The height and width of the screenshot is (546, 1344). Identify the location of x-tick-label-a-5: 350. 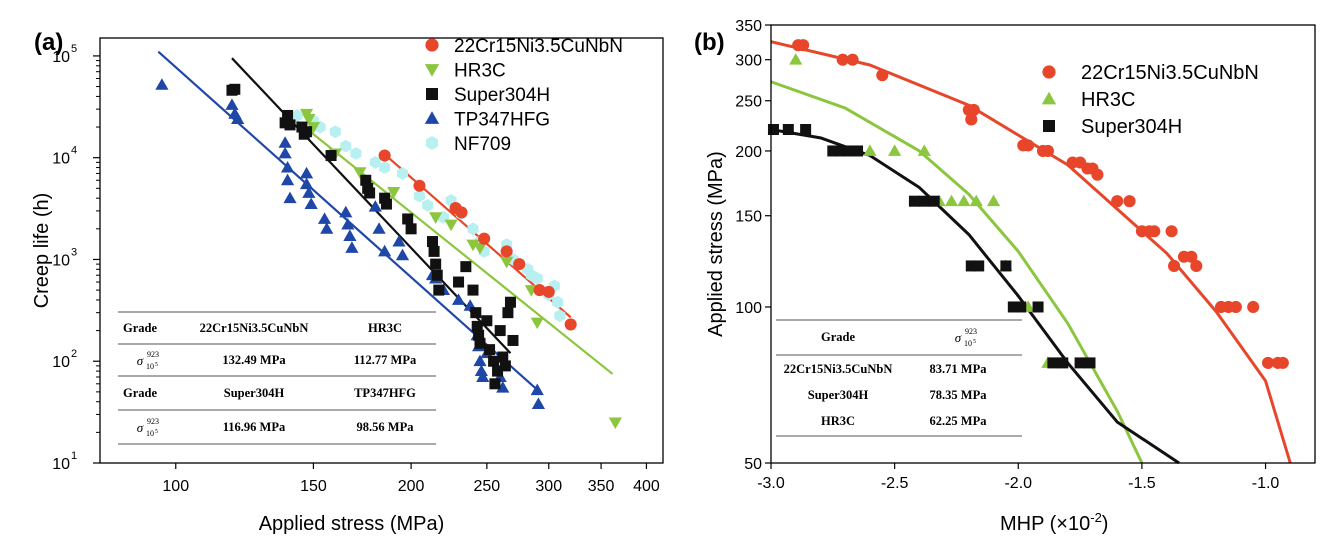
(601, 486).